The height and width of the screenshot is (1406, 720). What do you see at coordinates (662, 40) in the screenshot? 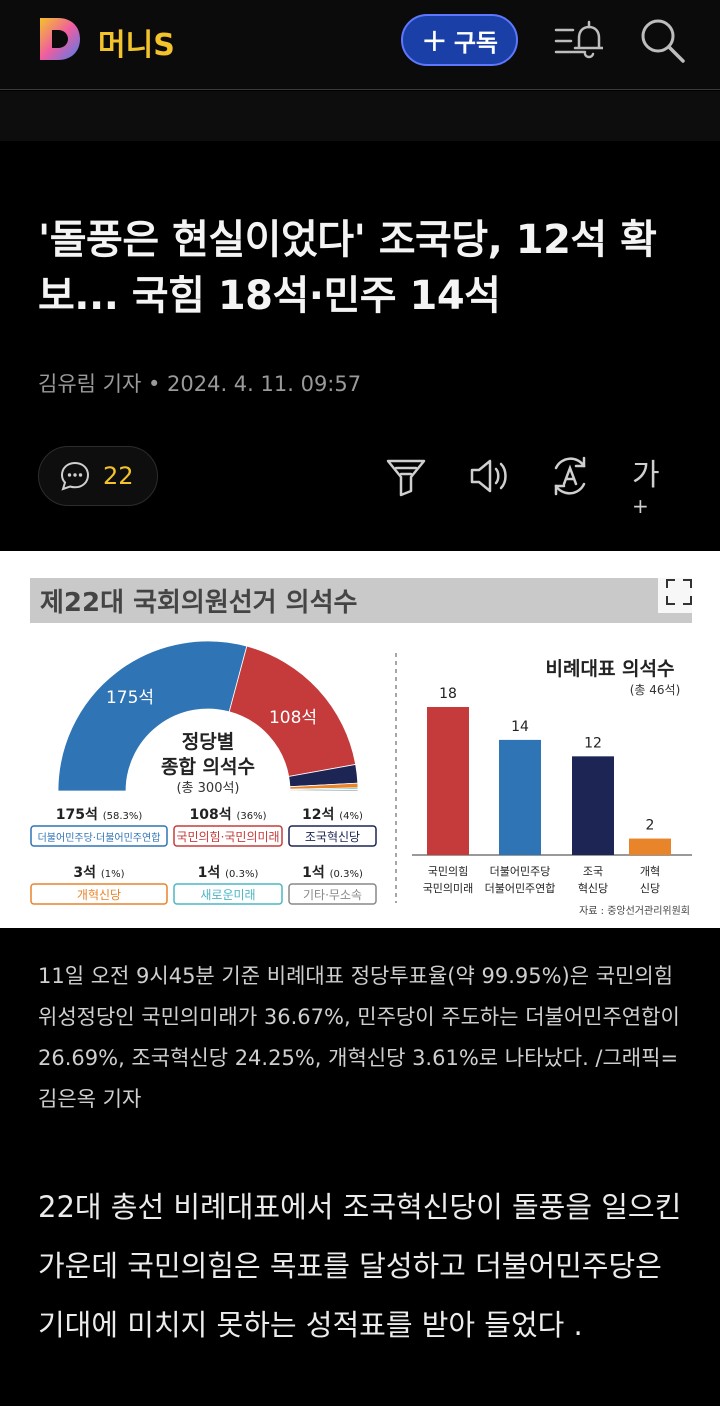
I see `search-icon` at bounding box center [662, 40].